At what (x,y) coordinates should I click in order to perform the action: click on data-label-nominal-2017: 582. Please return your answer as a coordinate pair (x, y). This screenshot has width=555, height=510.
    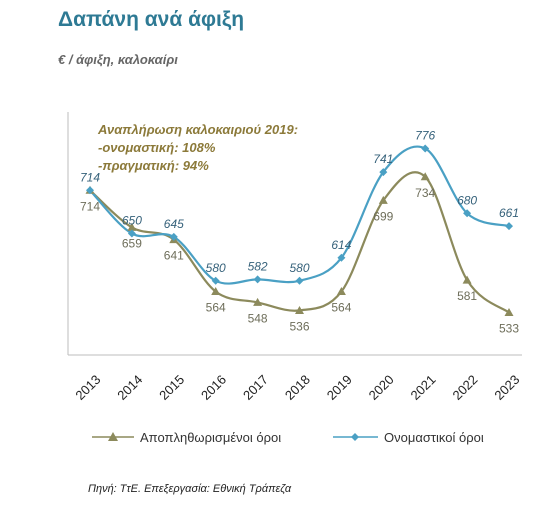
    Looking at the image, I should click on (258, 266).